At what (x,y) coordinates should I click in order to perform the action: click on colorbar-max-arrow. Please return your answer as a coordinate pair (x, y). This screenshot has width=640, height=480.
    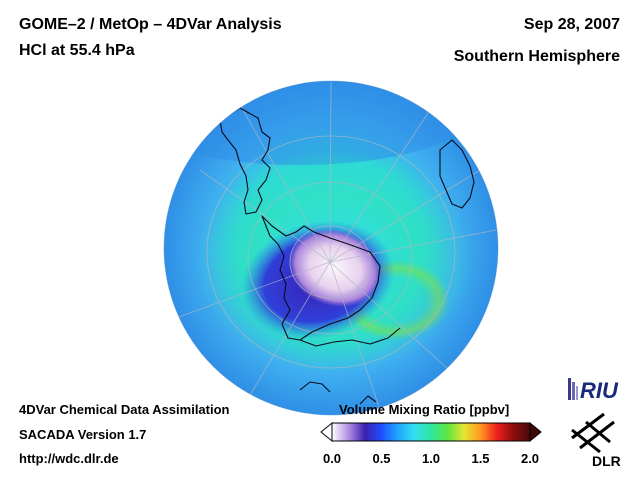
    Looking at the image, I should click on (535, 432).